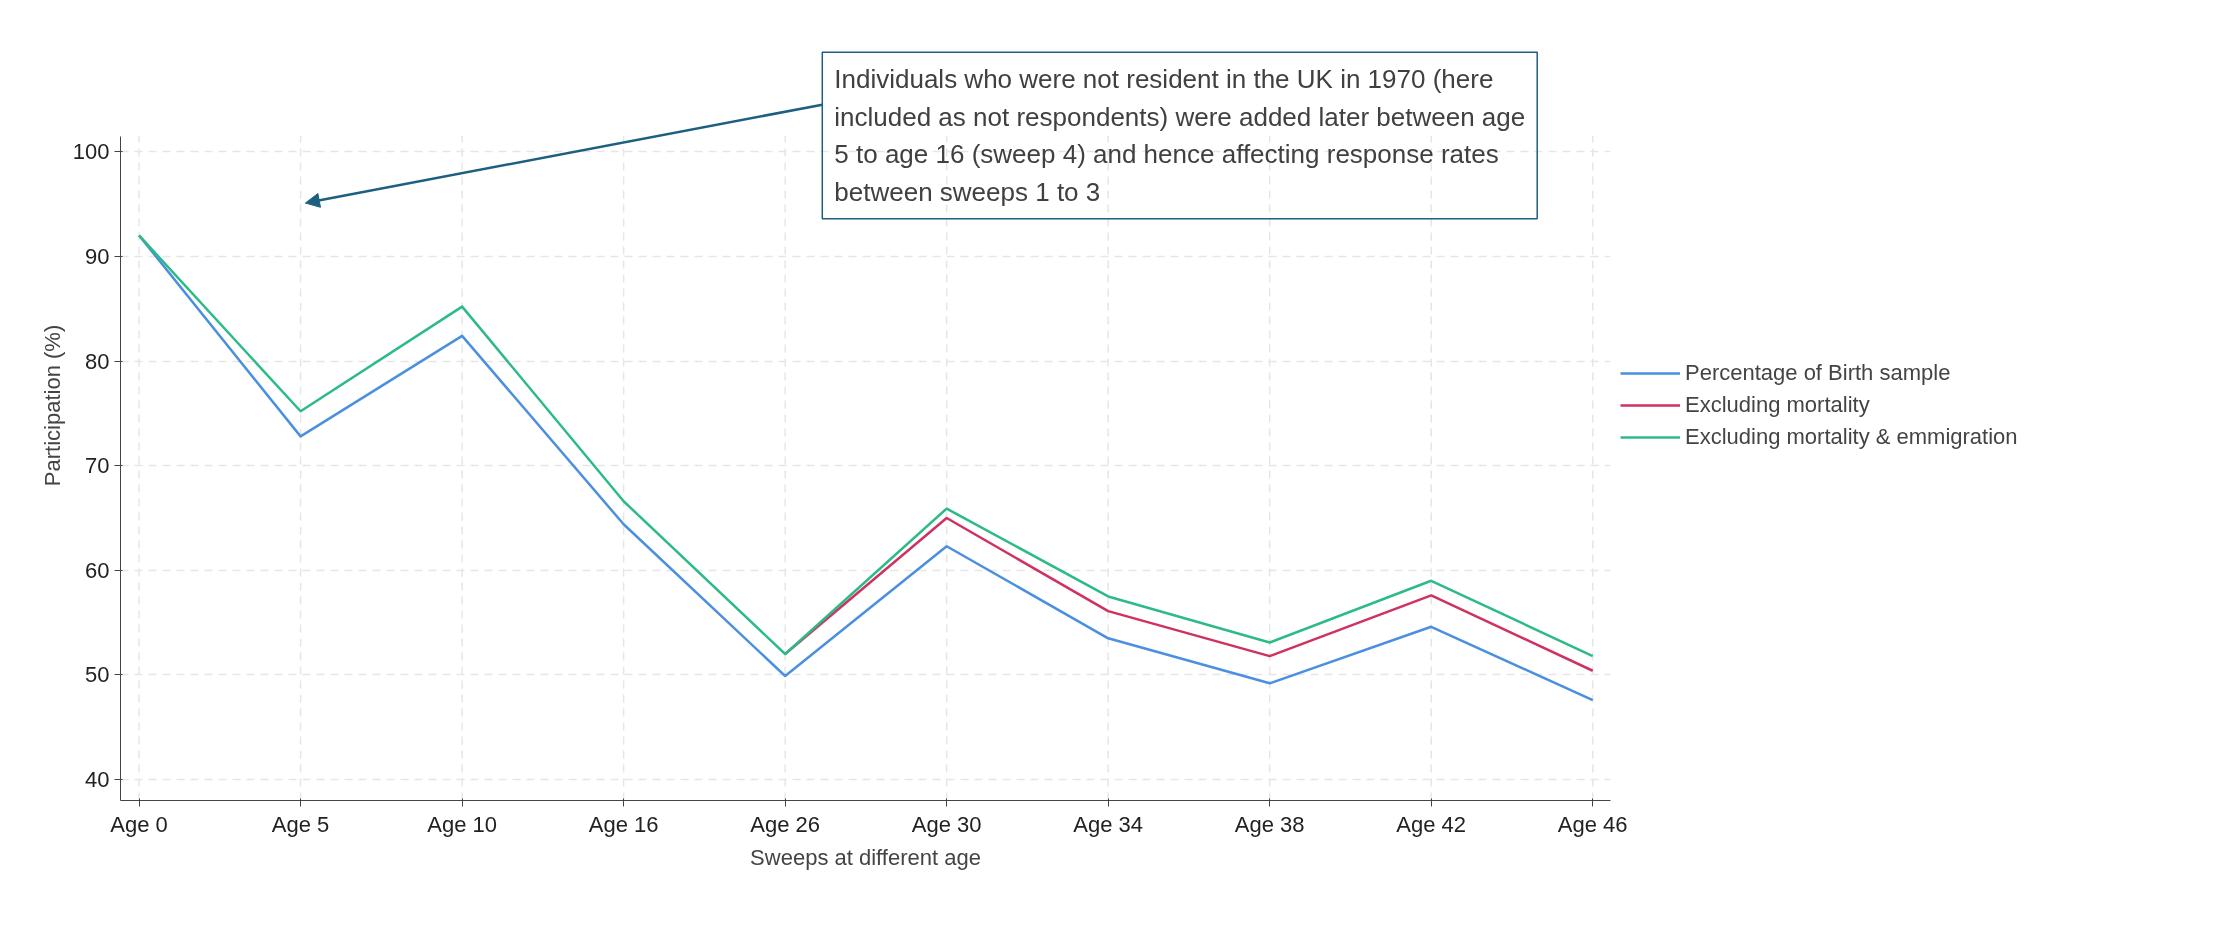 This screenshot has width=2239, height=938. Describe the element at coordinates (97, 256) in the screenshot. I see `y-tick-label: 90` at that location.